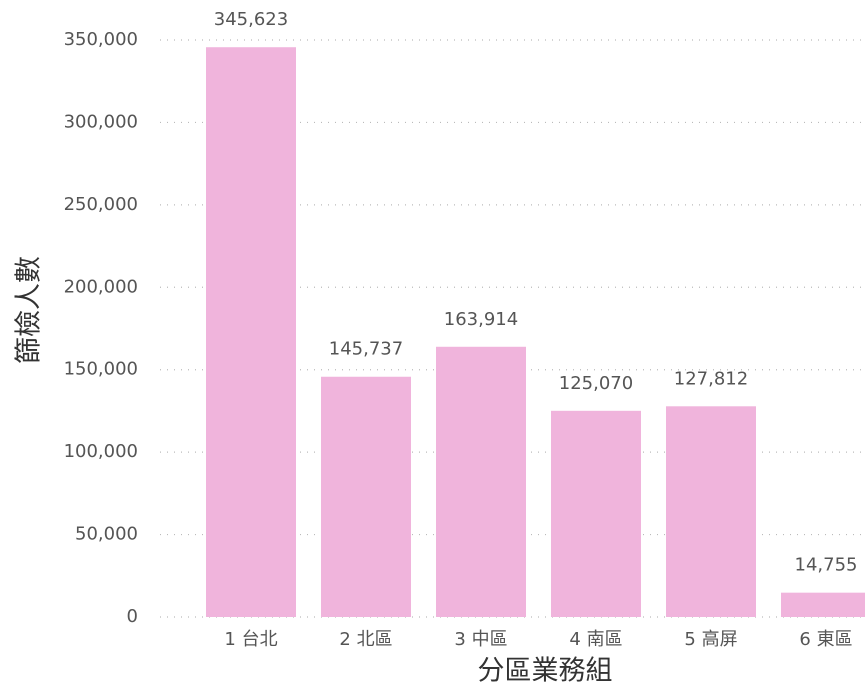 This screenshot has height=691, width=865. I want to click on y-tick-label: 50,000, so click(106, 534).